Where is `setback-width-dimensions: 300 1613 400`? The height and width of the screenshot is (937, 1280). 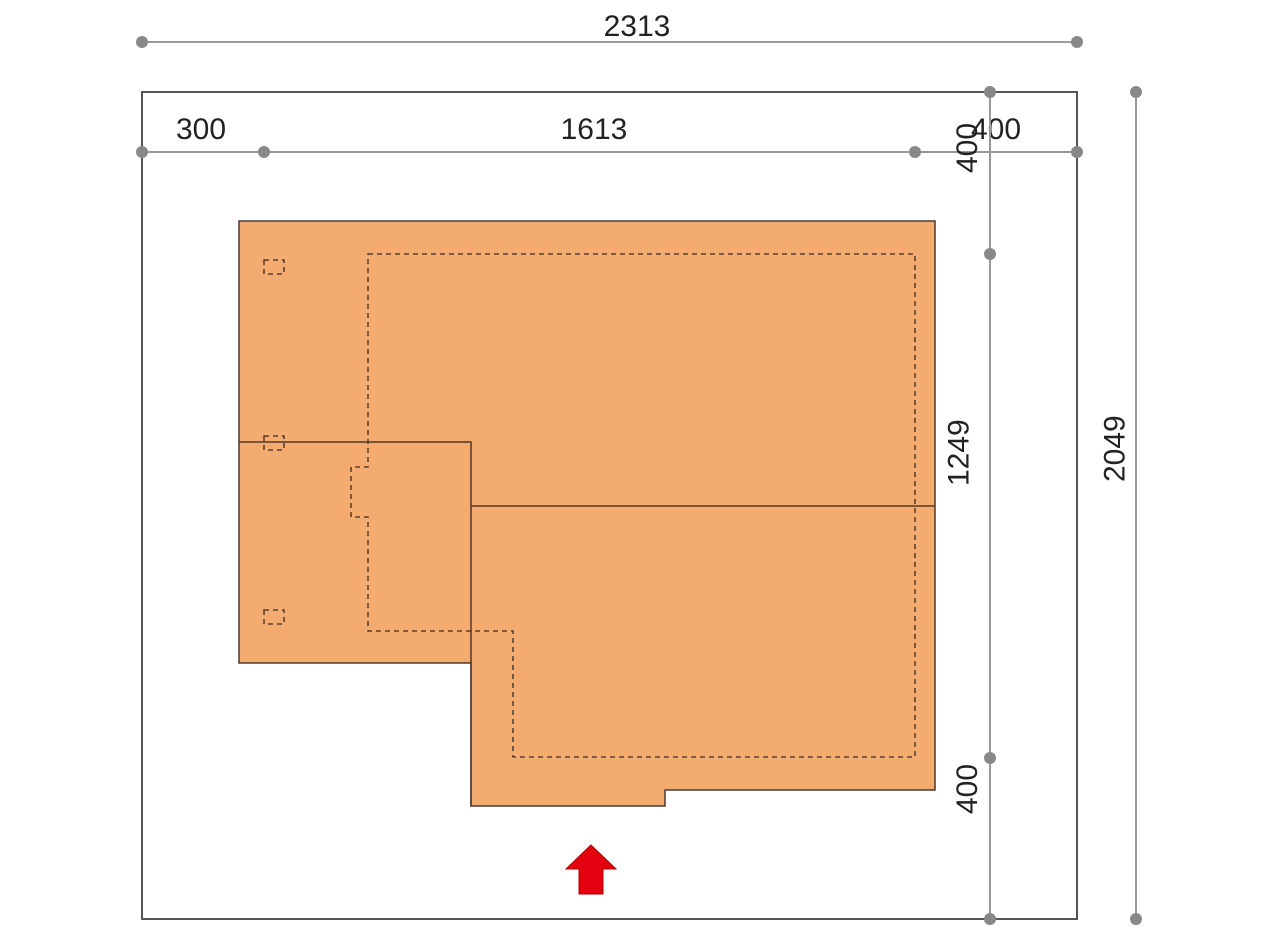
setback-width-dimensions: 300 1613 400 is located at coordinates (609, 135).